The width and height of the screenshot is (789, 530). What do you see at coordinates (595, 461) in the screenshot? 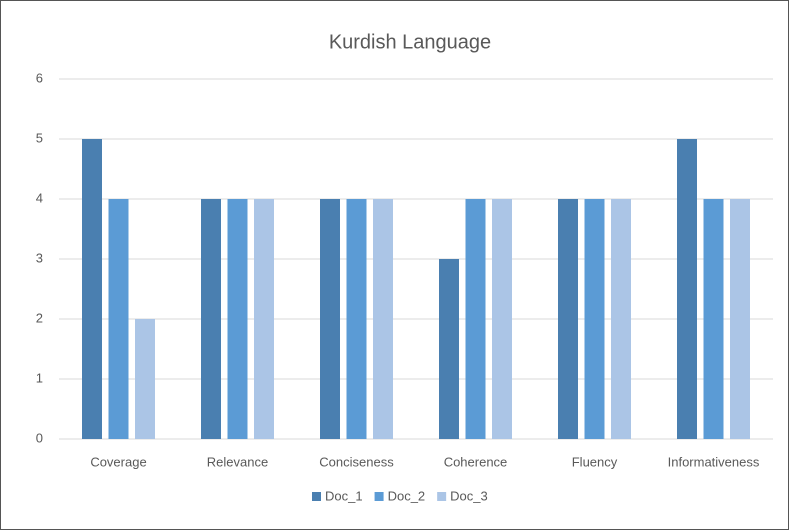
I see `x-tick-label: Fluency` at bounding box center [595, 461].